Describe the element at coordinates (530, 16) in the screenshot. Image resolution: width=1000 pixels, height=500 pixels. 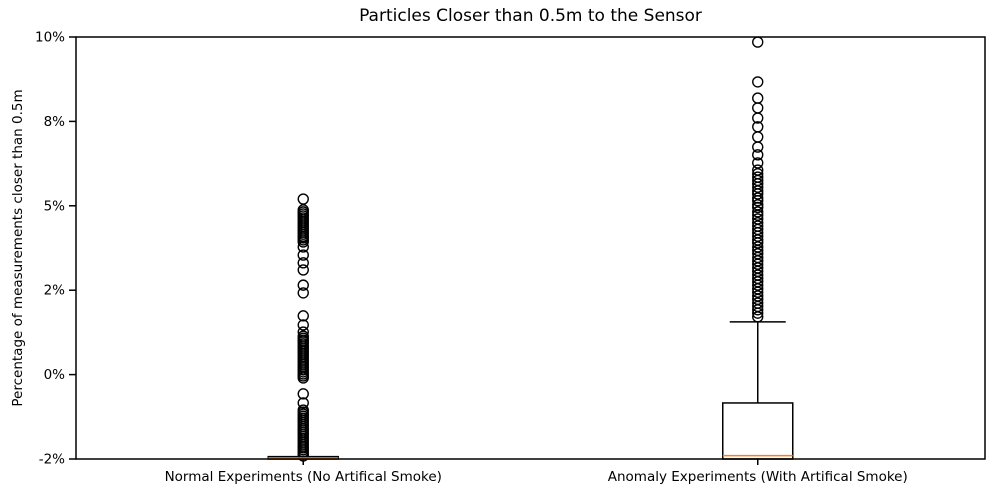
I see `chart-title: Particles Closer than 0.5m to the Sensor` at that location.